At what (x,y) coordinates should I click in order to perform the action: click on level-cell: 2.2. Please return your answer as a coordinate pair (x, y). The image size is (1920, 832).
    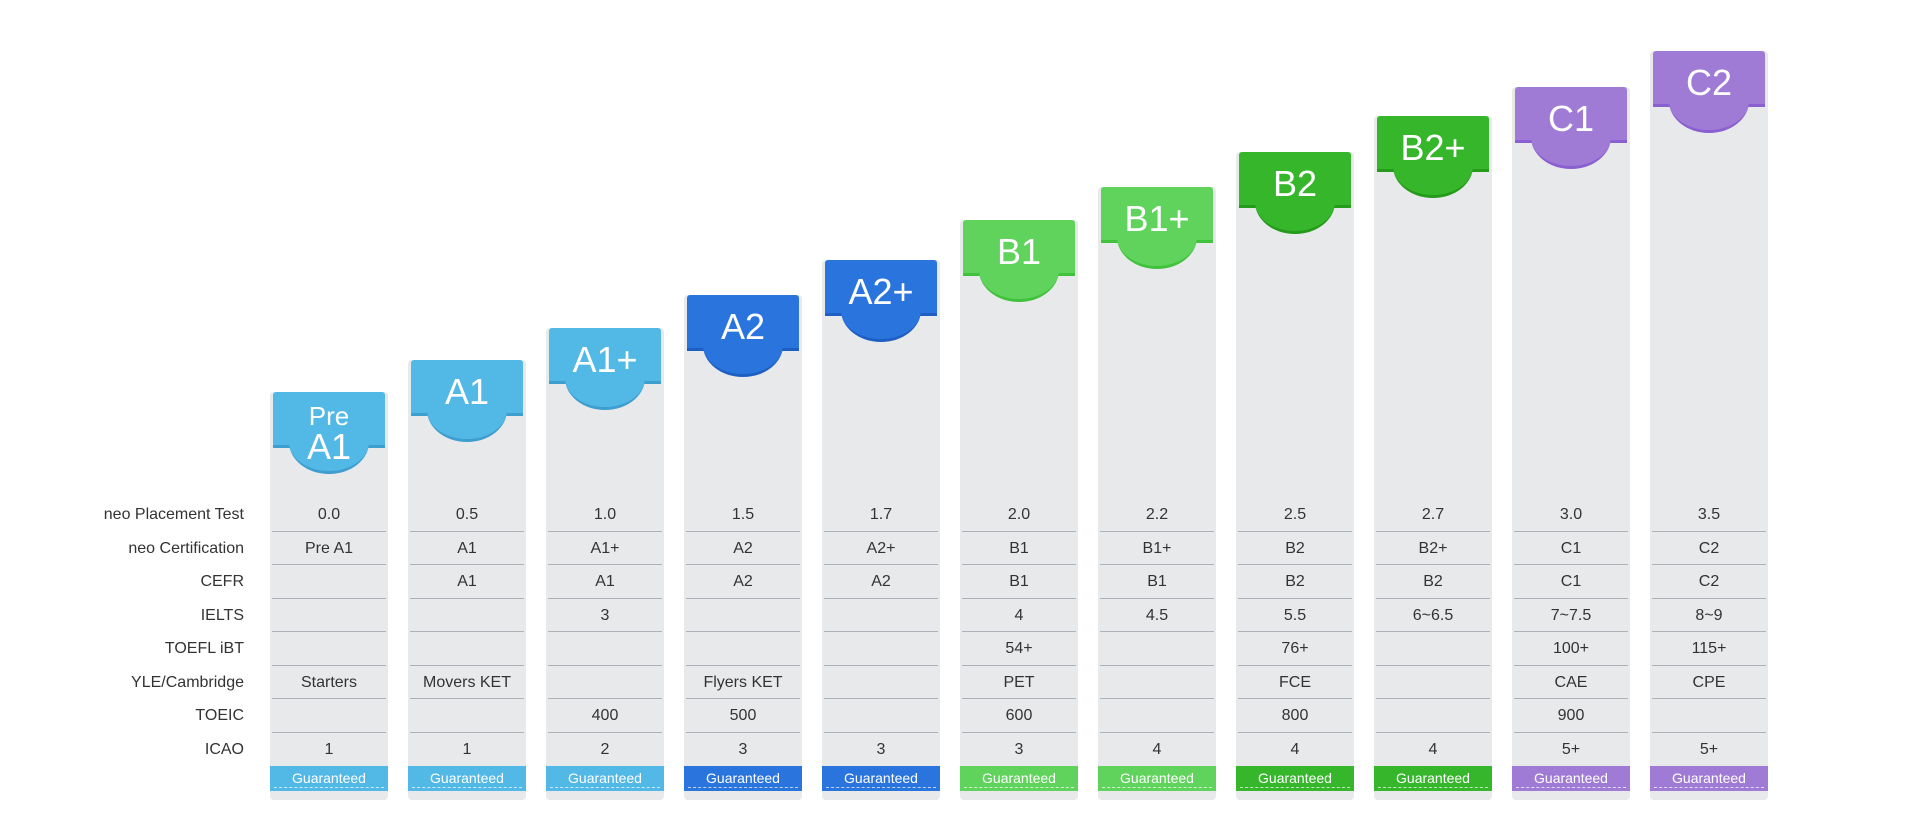
    Looking at the image, I should click on (1157, 514).